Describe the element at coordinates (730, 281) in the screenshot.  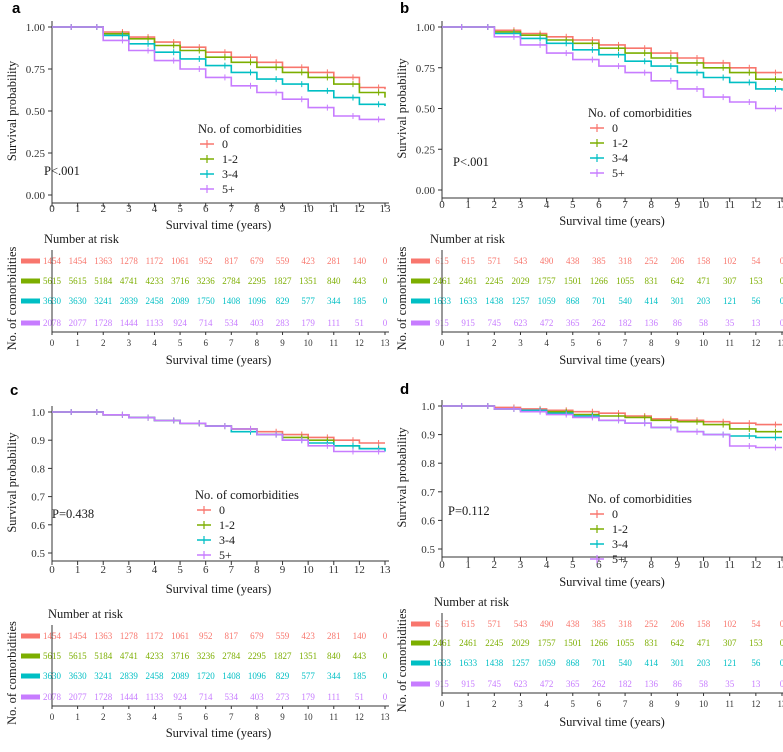
I see `risk-count: 307` at that location.